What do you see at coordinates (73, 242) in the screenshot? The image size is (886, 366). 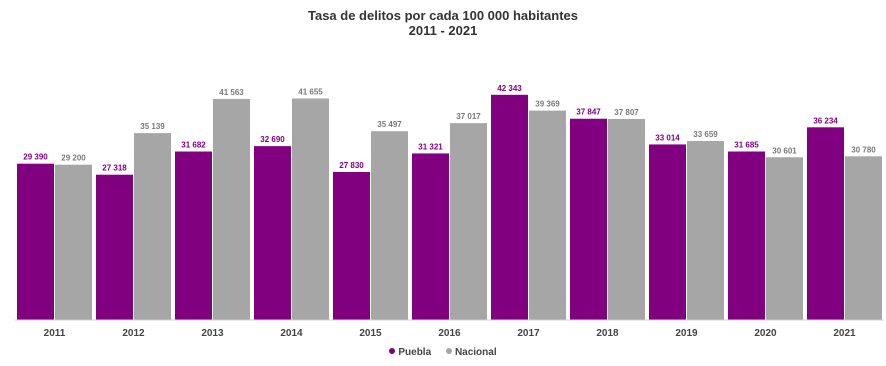 I see `bar-nacional-2011` at bounding box center [73, 242].